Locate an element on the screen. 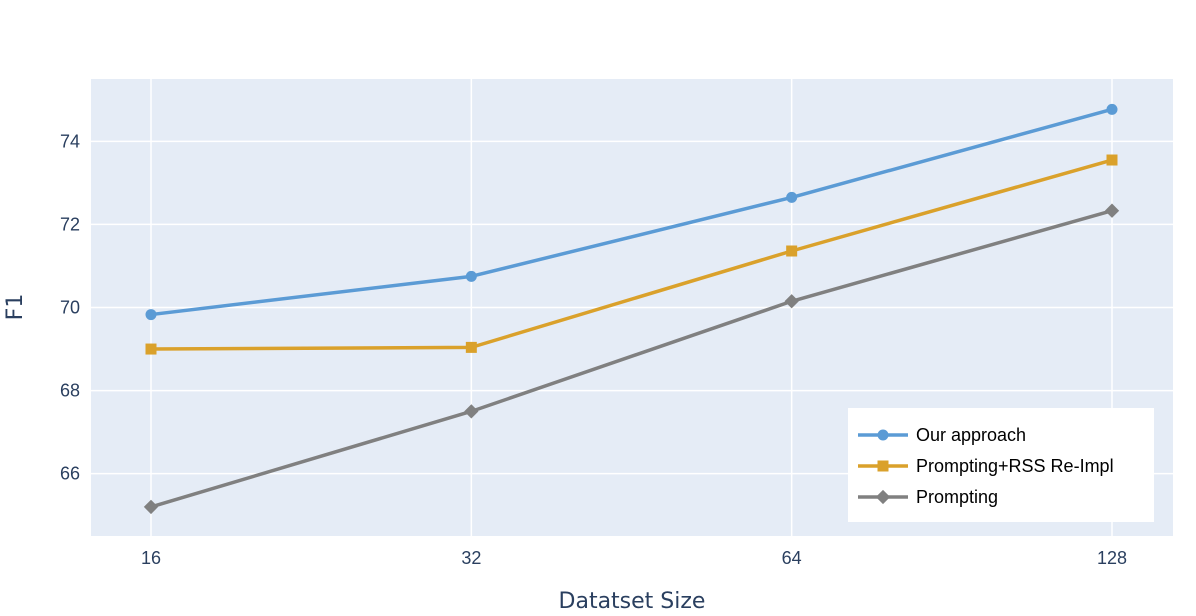 The width and height of the screenshot is (1196, 616). legend-item: Prompting is located at coordinates (928, 497).